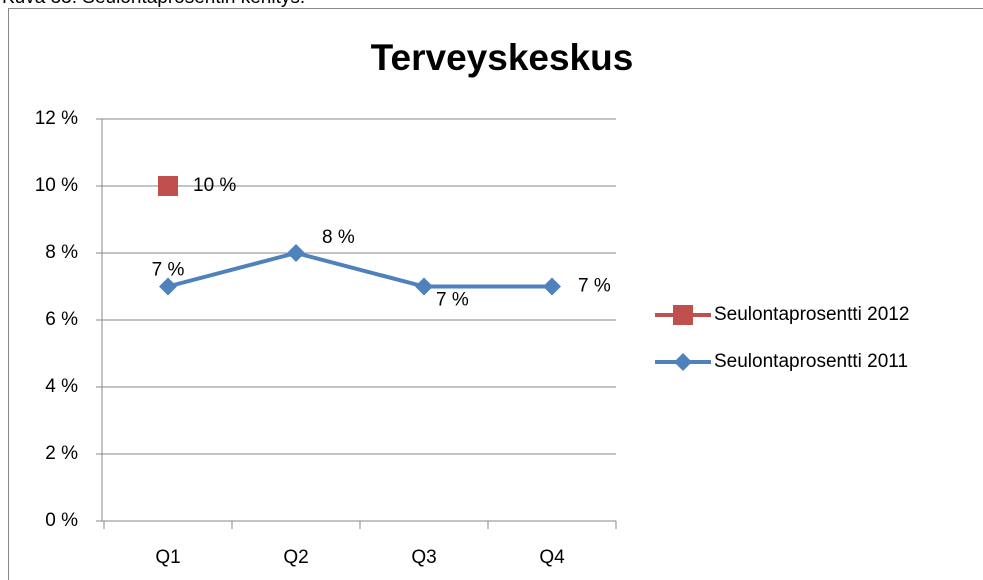 This screenshot has height=580, width=983. What do you see at coordinates (214, 185) in the screenshot?
I see `data-label: 10 %` at bounding box center [214, 185].